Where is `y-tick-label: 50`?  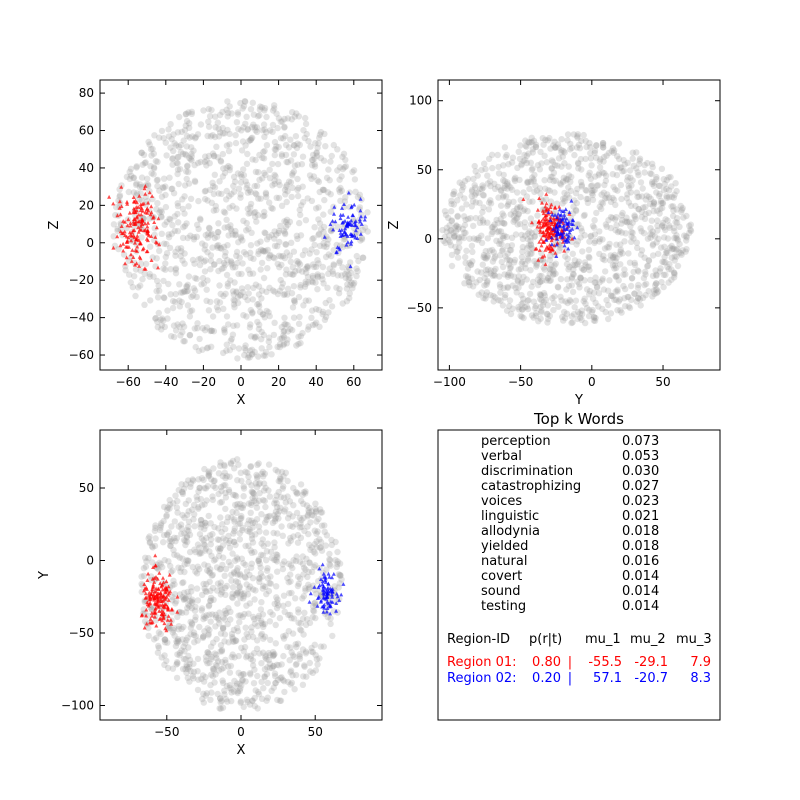 y-tick-label: 50 is located at coordinates (86, 488).